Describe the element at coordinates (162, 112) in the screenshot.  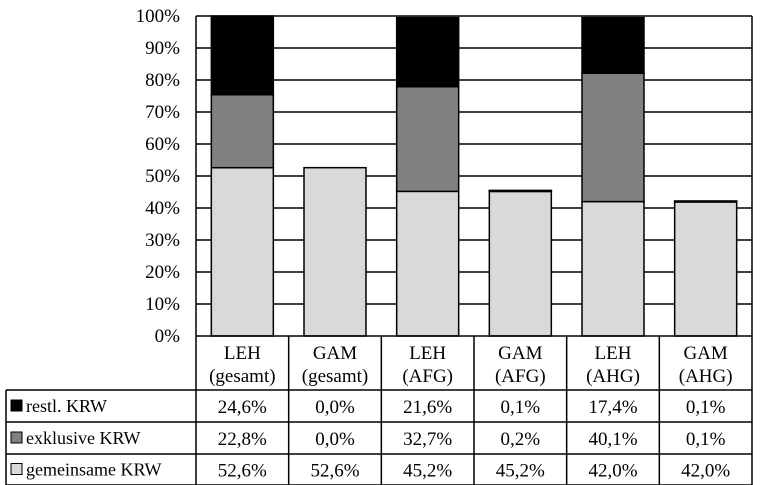
I see `y-tick-label: 70%` at that location.